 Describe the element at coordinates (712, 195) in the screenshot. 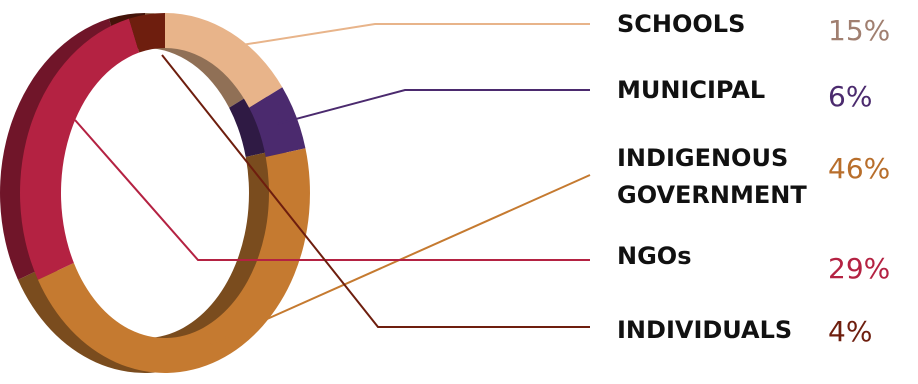

I see `legend-label-indigenous-government-line2: GOVERNMENT` at that location.